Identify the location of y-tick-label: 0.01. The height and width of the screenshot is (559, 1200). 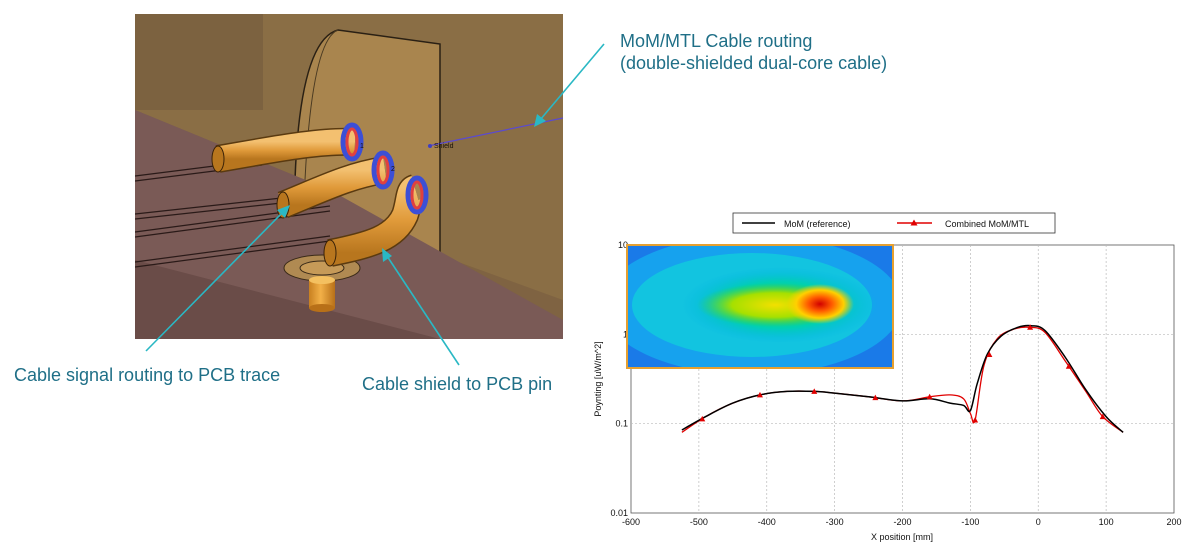
(619, 513).